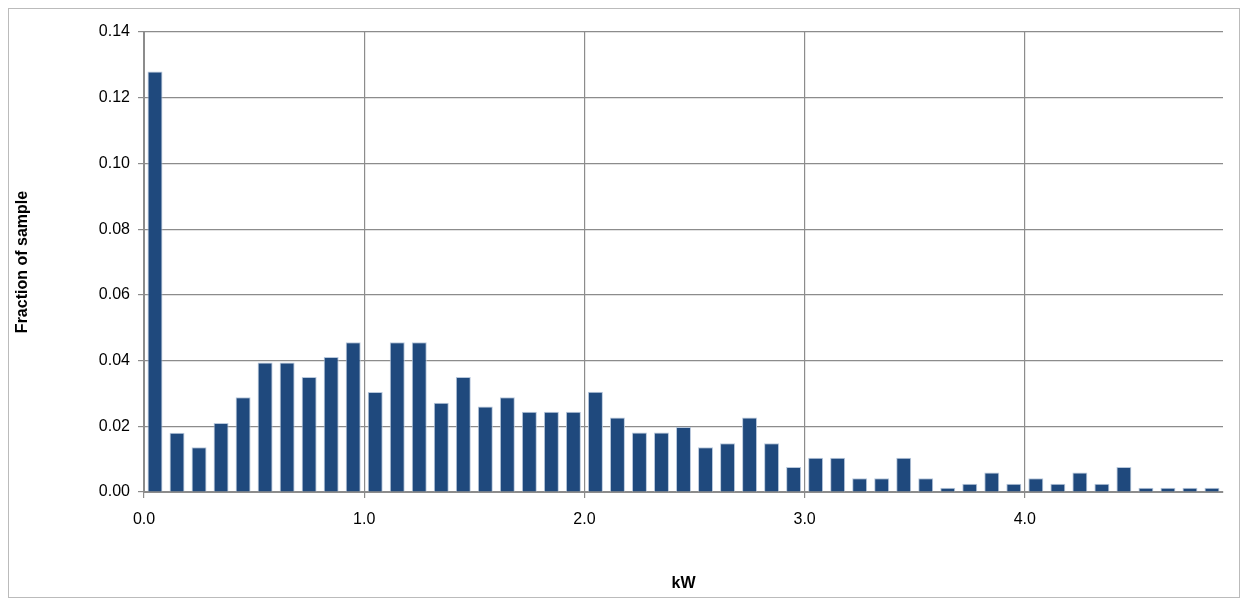 The image size is (1248, 606). I want to click on y-axis-title: Fraction of sample, so click(22, 262).